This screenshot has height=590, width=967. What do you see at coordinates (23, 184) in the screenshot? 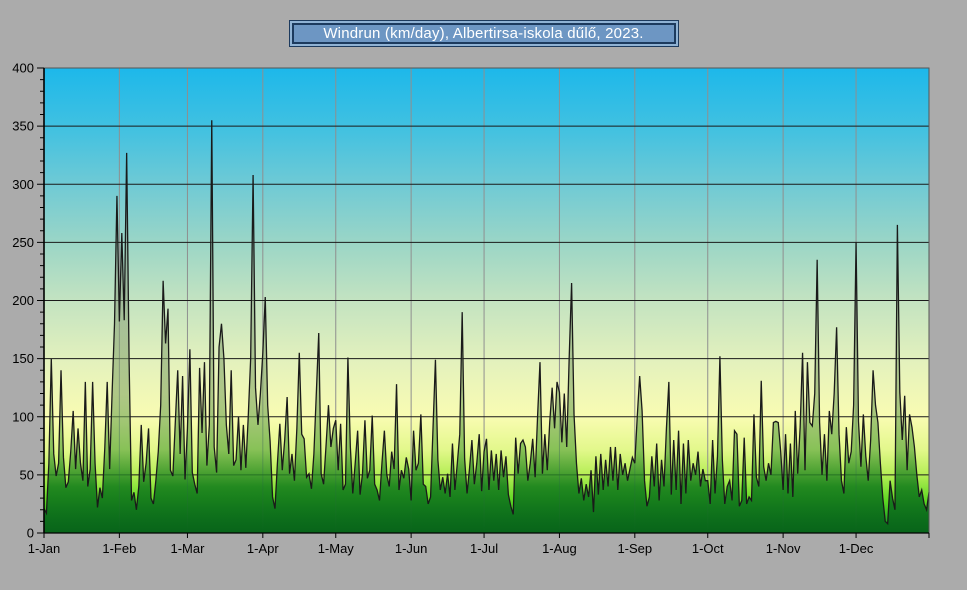
I see `y-axis-label: 300` at bounding box center [23, 184].